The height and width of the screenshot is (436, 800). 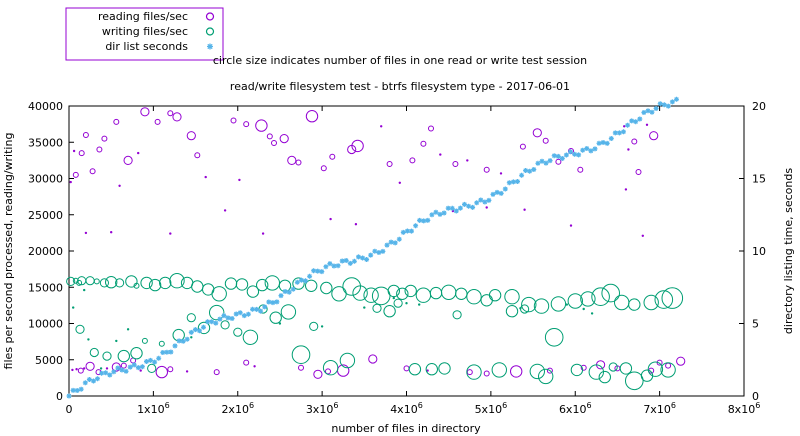 I want to click on x-tick-label: 4x10⁶, so click(x=406, y=408).